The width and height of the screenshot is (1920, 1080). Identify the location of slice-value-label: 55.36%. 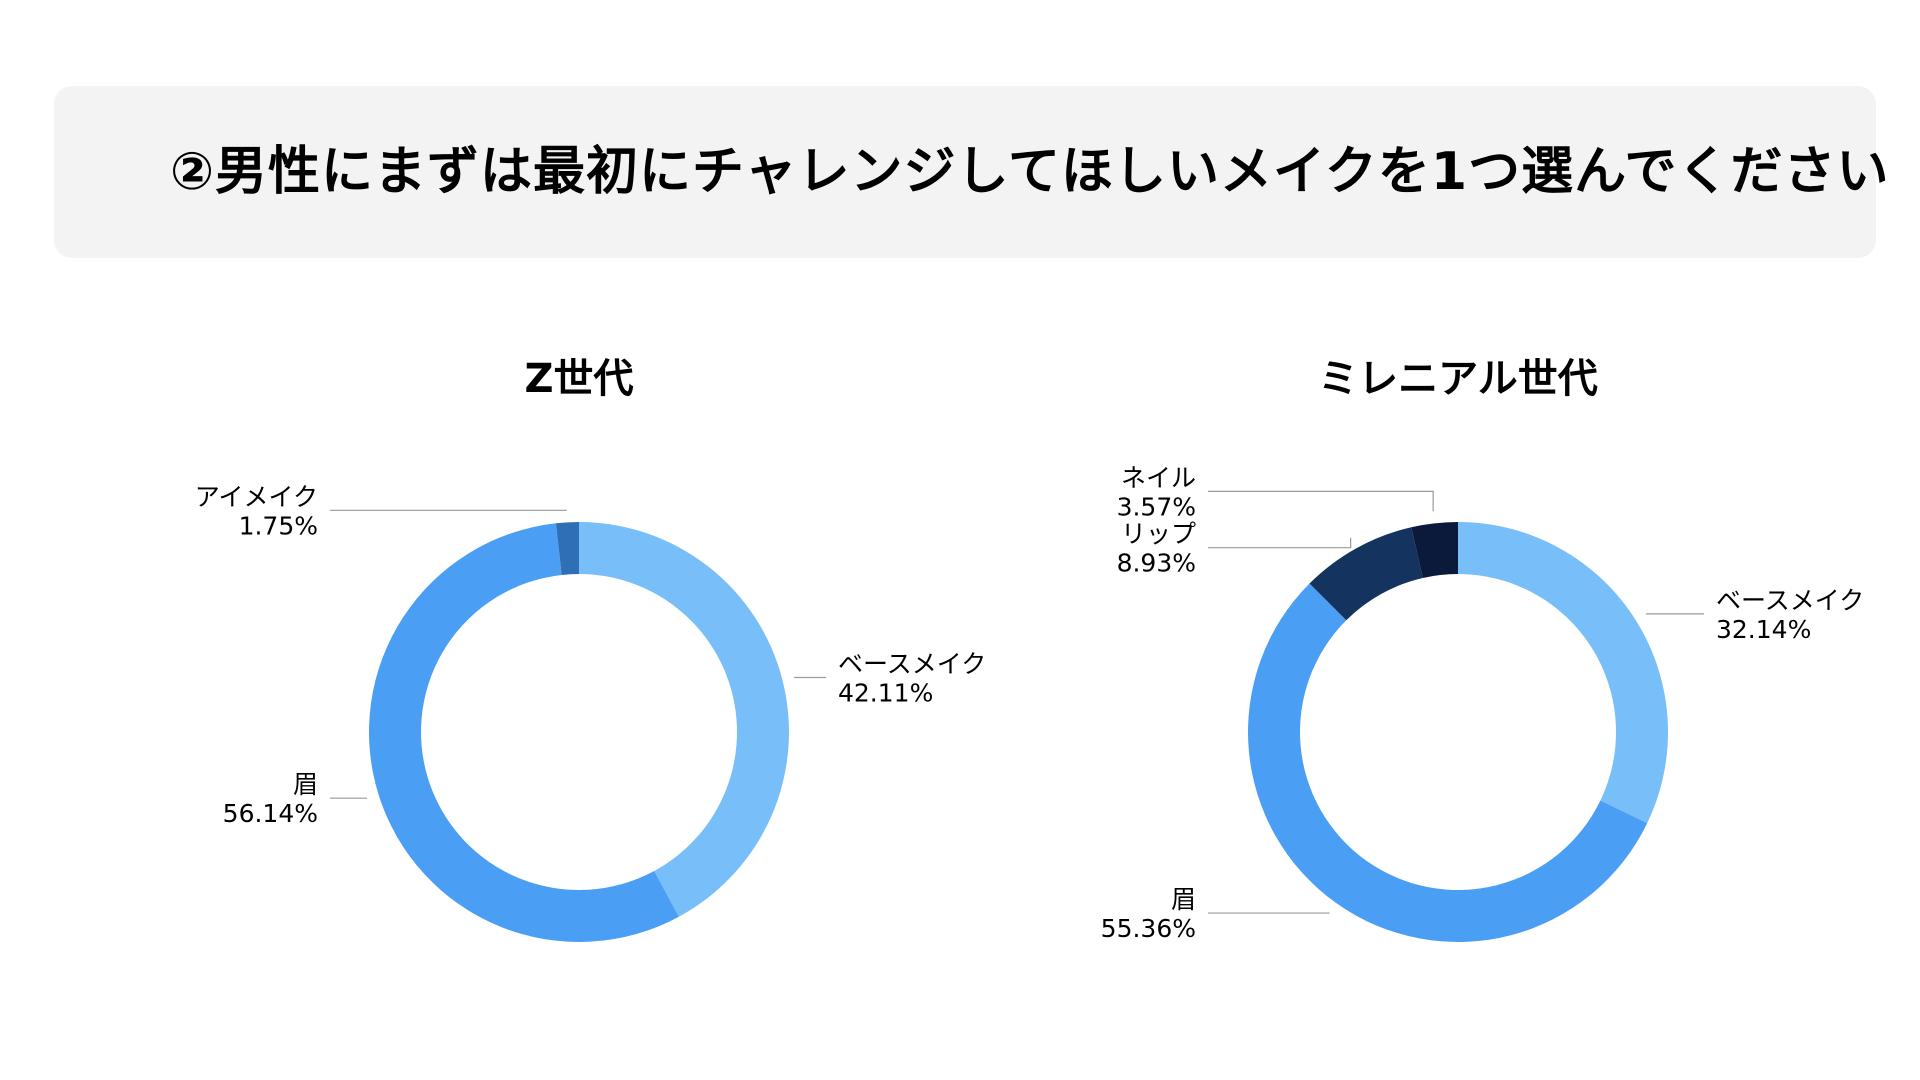
(1148, 928).